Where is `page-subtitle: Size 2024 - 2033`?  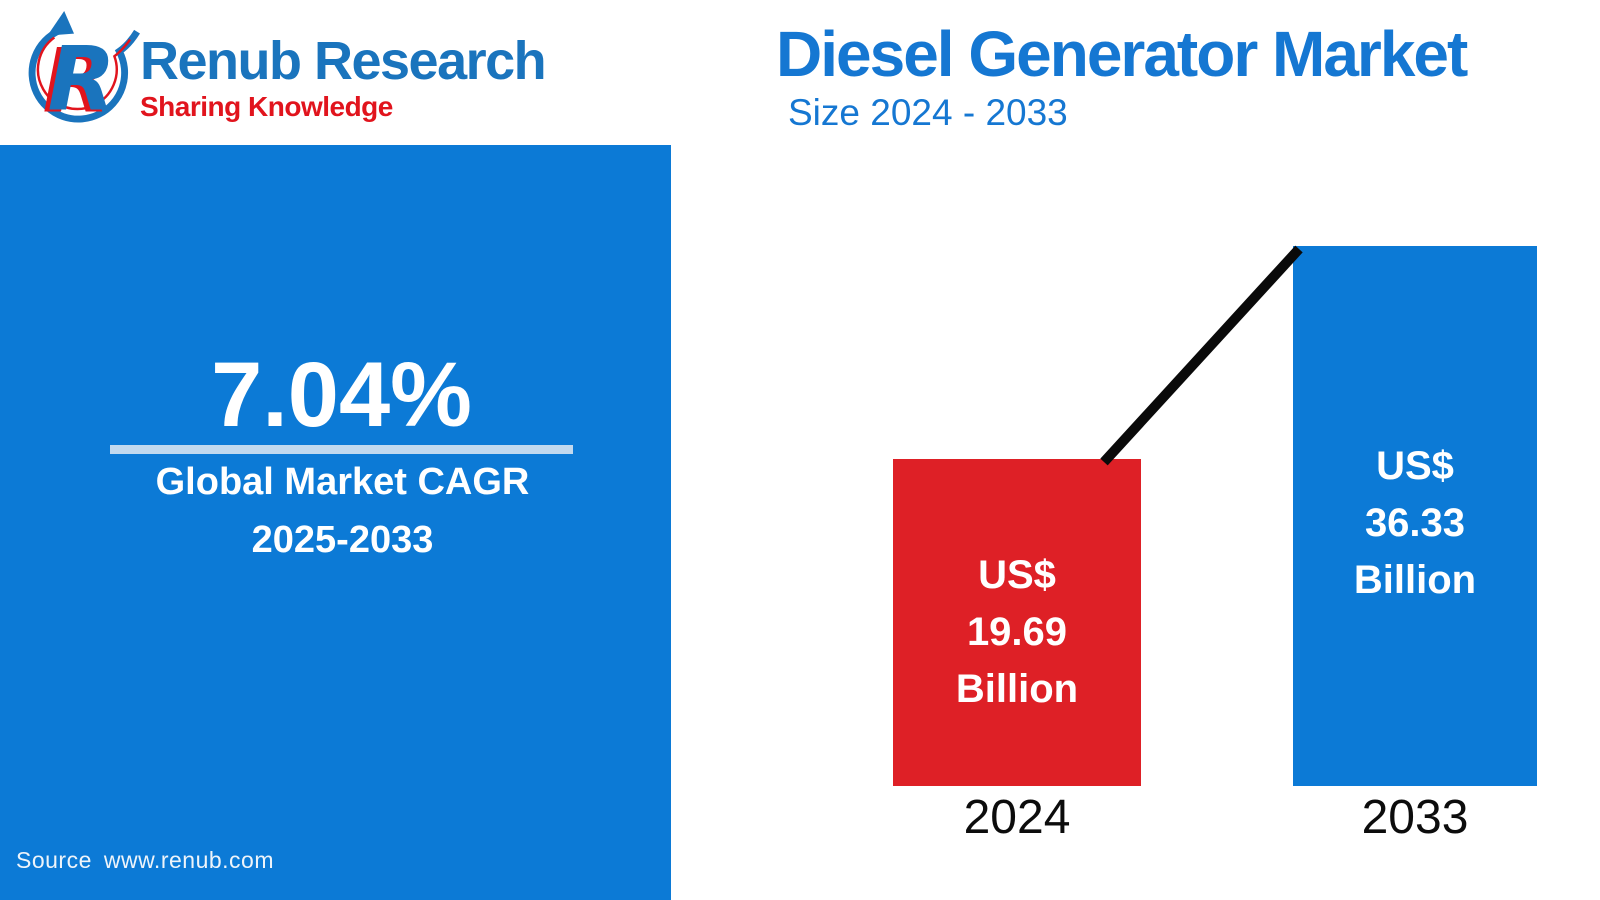
page-subtitle: Size 2024 - 2033 is located at coordinates (928, 112).